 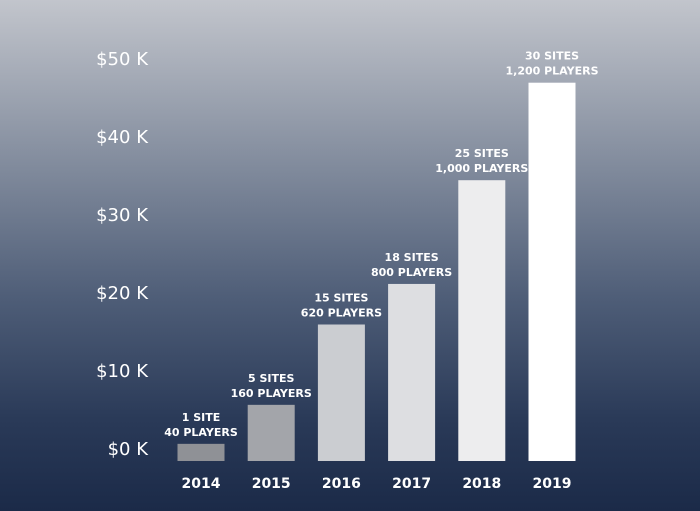 I want to click on x-tick-label: 2016, so click(x=341, y=484).